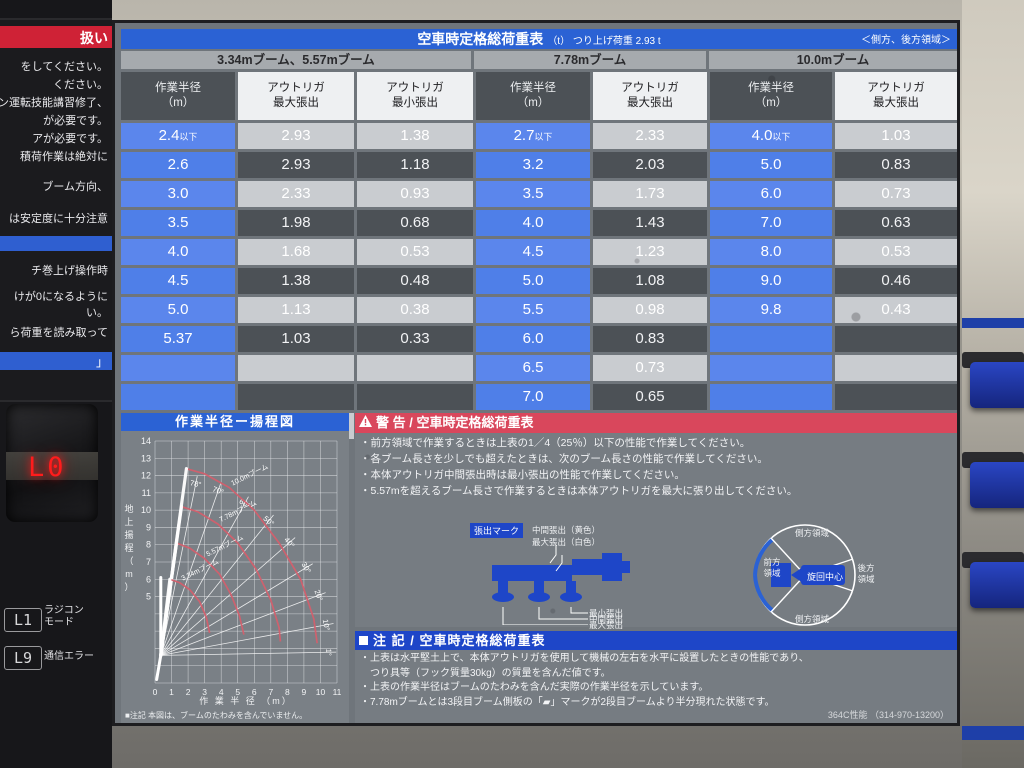 This screenshot has height=768, width=1024. What do you see at coordinates (129, 548) in the screenshot?
I see `chart-ylabel: 地上揚程（m）` at bounding box center [129, 548].